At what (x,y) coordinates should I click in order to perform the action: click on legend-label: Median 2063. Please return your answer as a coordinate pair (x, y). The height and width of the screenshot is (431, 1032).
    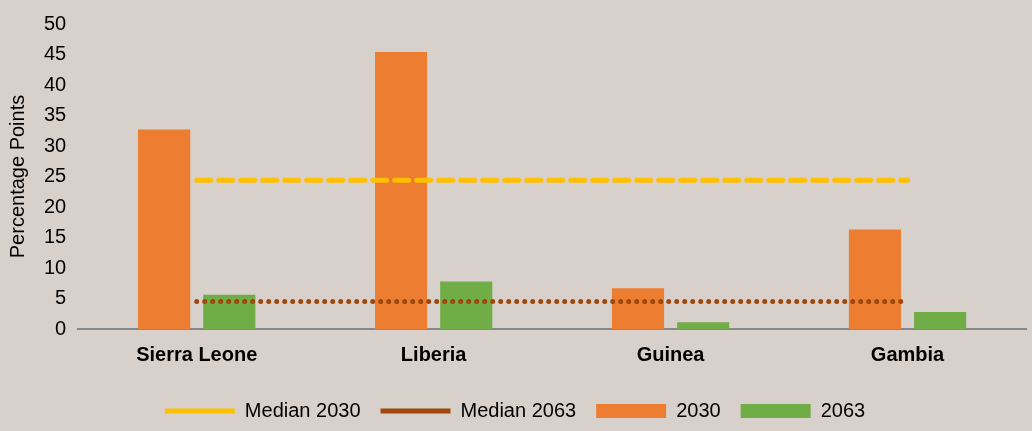
    Looking at the image, I should click on (518, 409).